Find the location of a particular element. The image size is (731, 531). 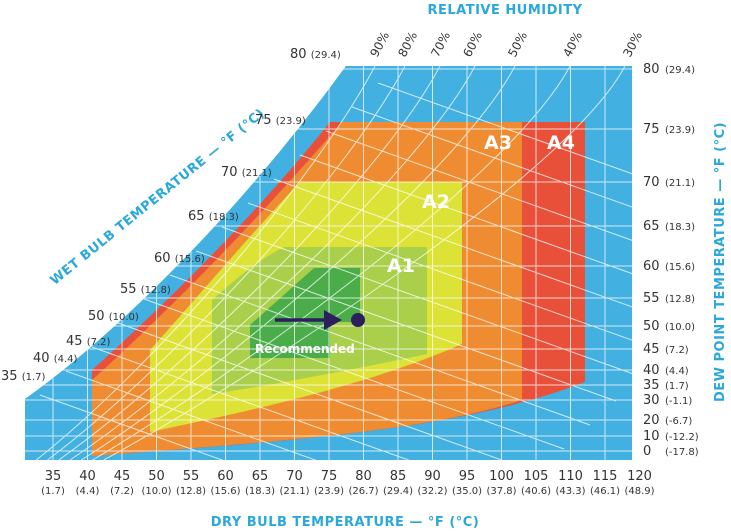

wet-bulb-tick-label: 65 (18.3) is located at coordinates (213, 216).